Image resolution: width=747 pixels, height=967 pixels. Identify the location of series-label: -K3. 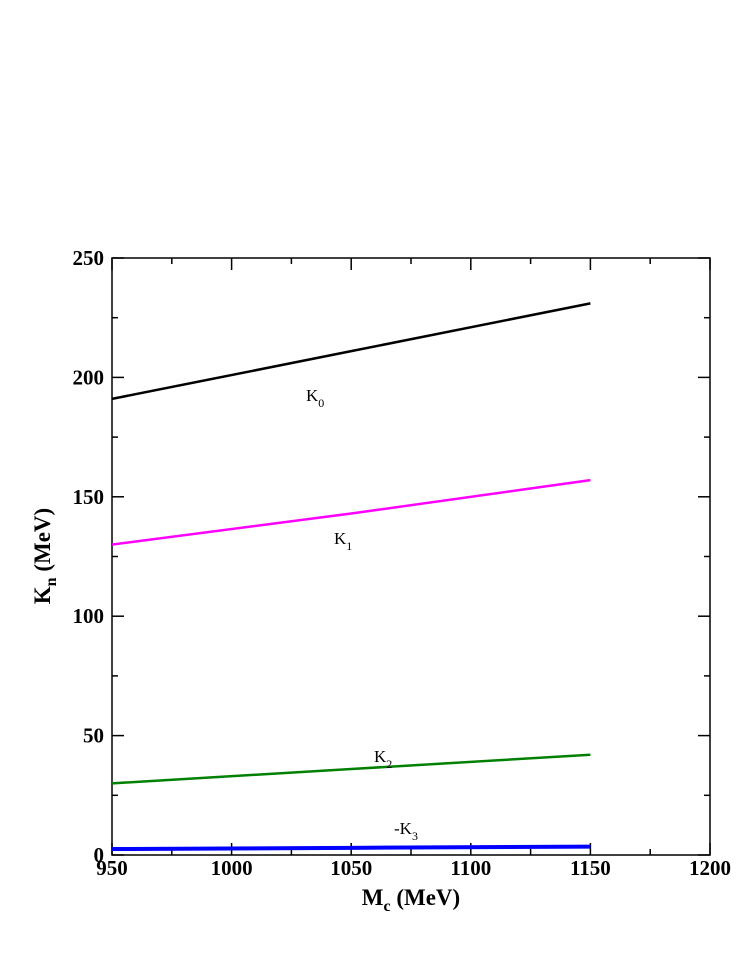
(406, 831).